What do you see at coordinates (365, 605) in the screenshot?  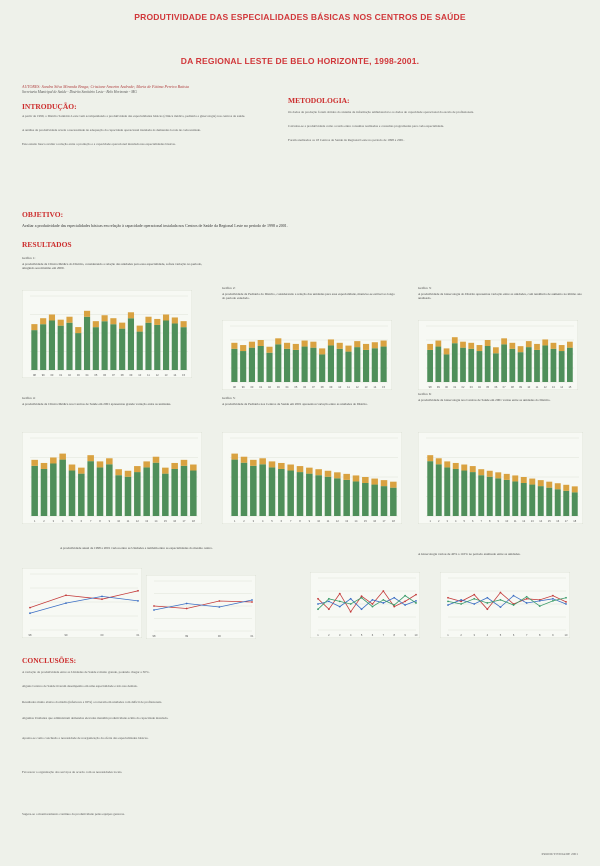 I see `chart-line-3: 1 2 3 4 5 6 7 8 9 10` at bounding box center [365, 605].